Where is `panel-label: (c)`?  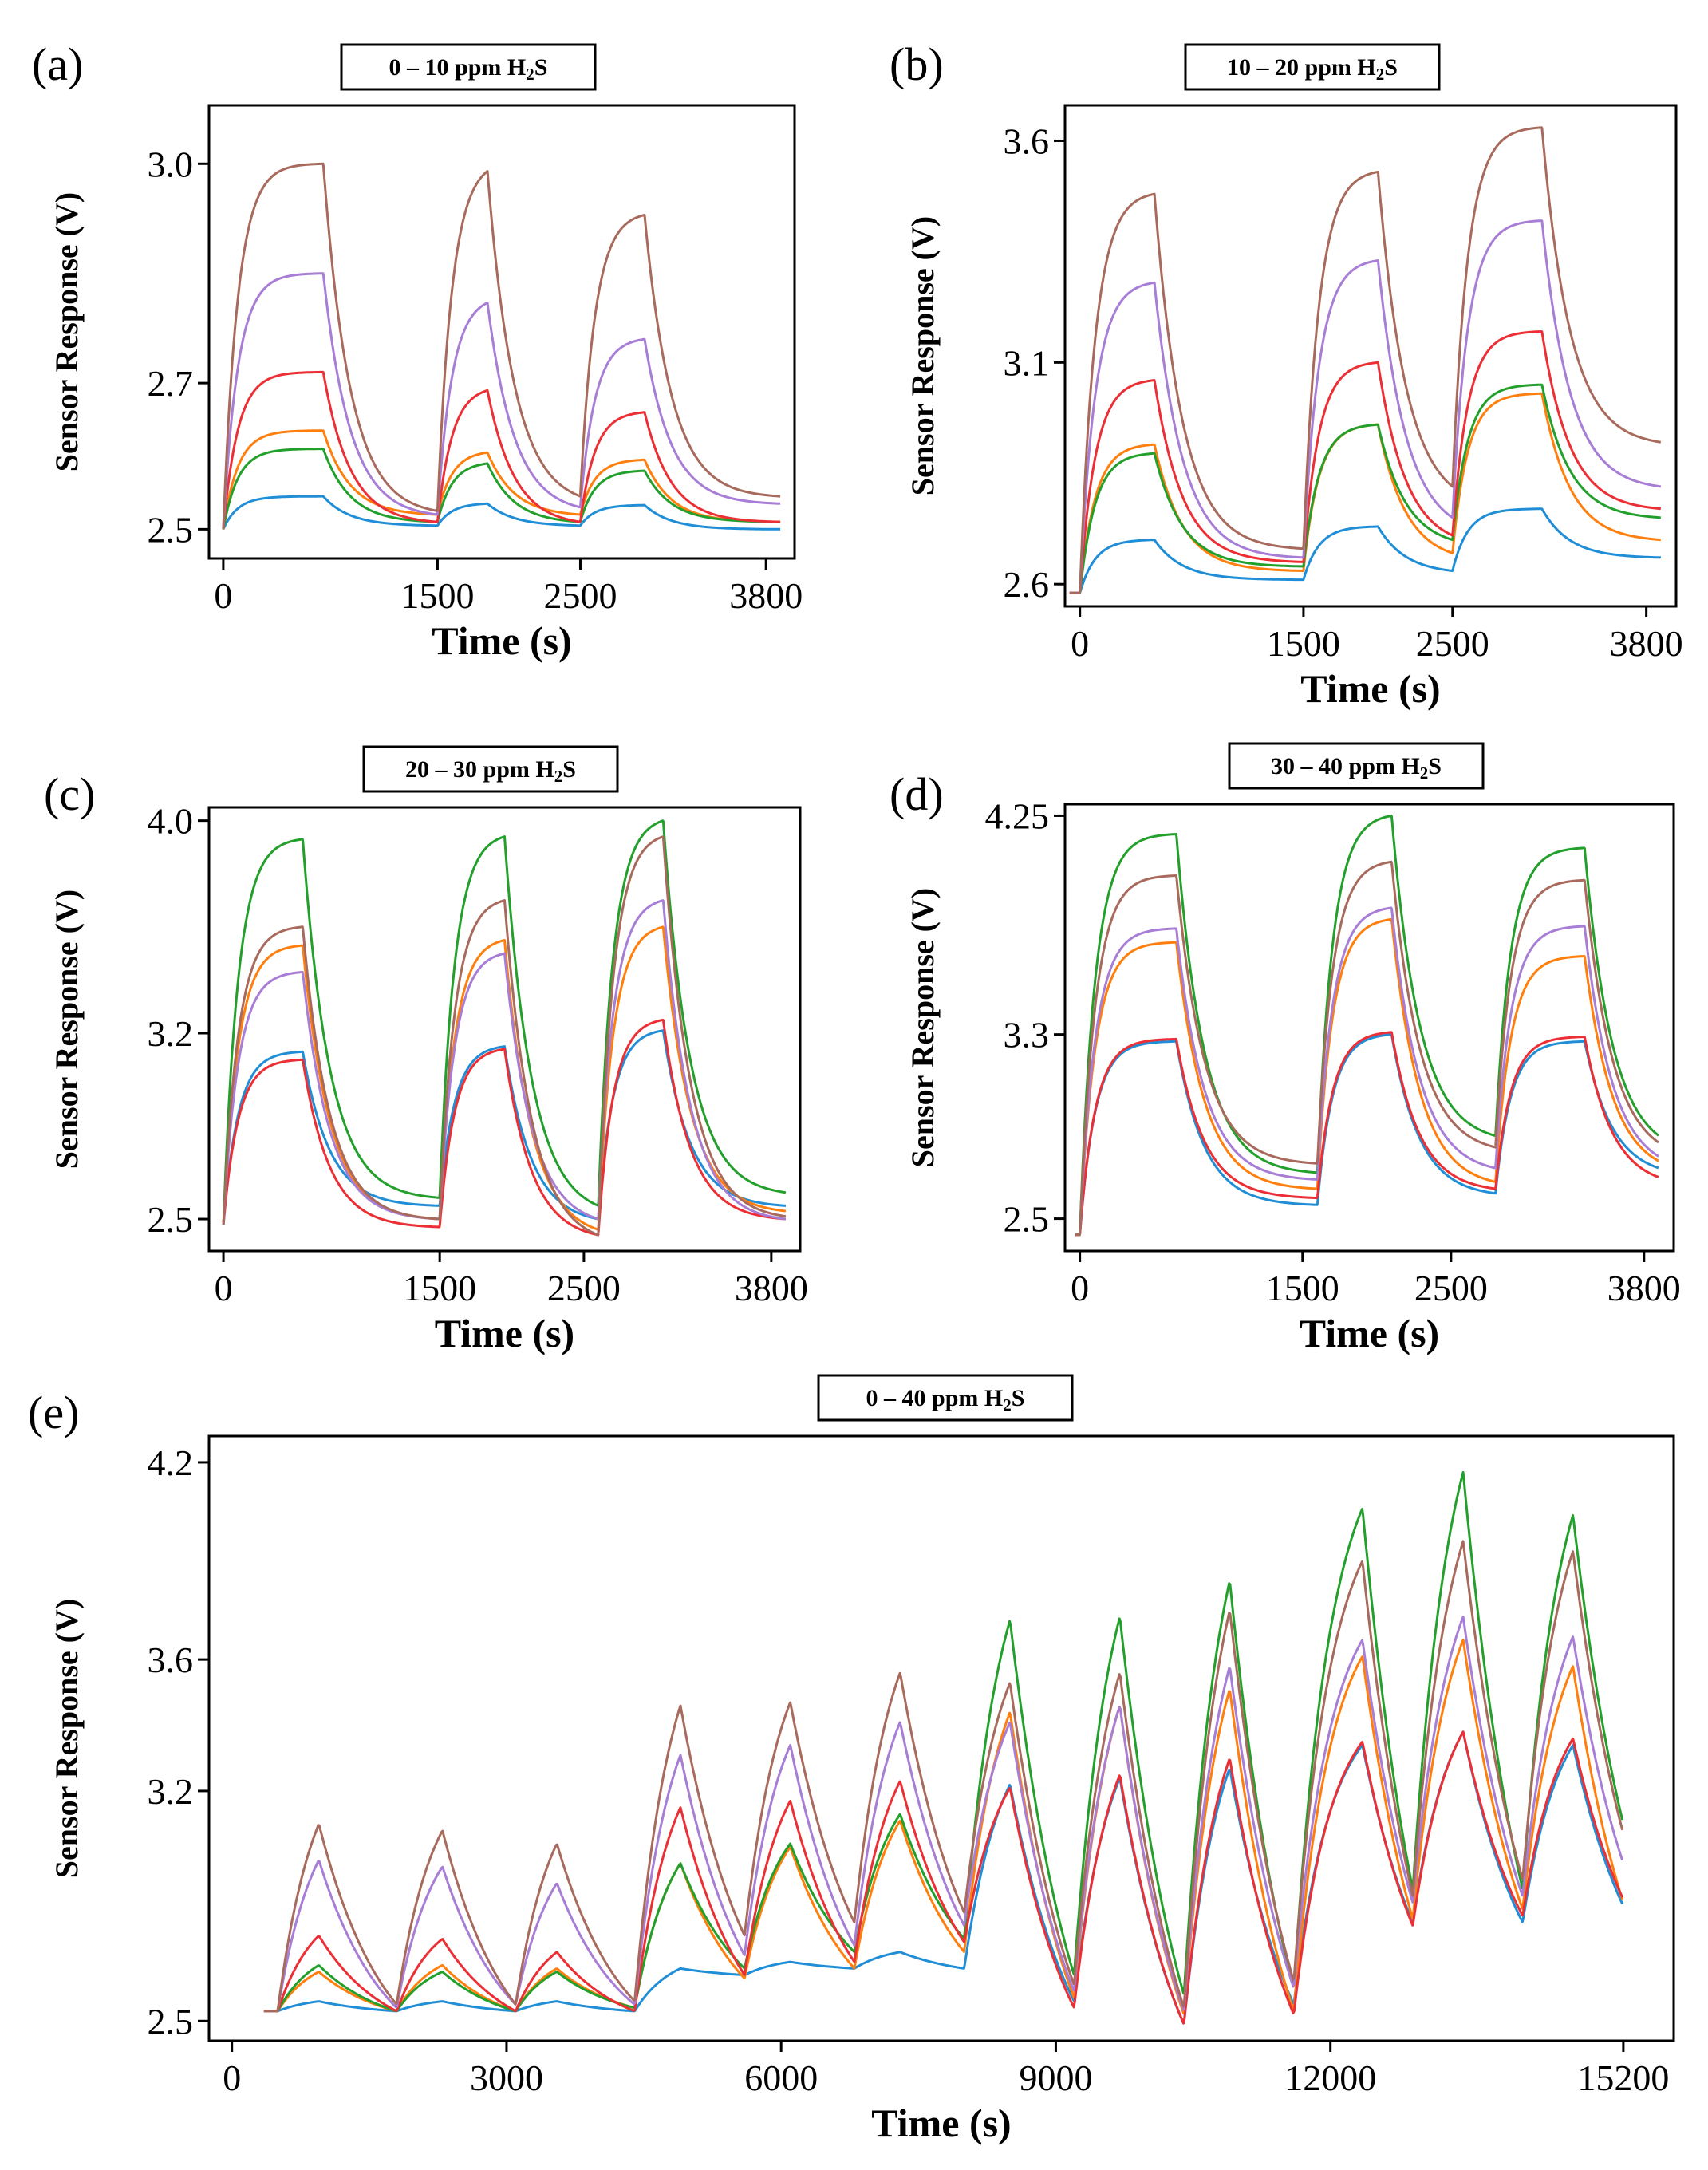
panel-label: (c) is located at coordinates (69, 794).